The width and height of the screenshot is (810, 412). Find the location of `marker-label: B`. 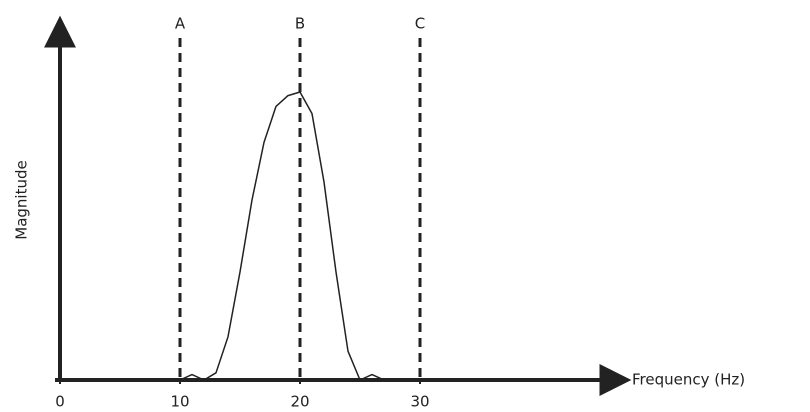

marker-label: B is located at coordinates (300, 24).